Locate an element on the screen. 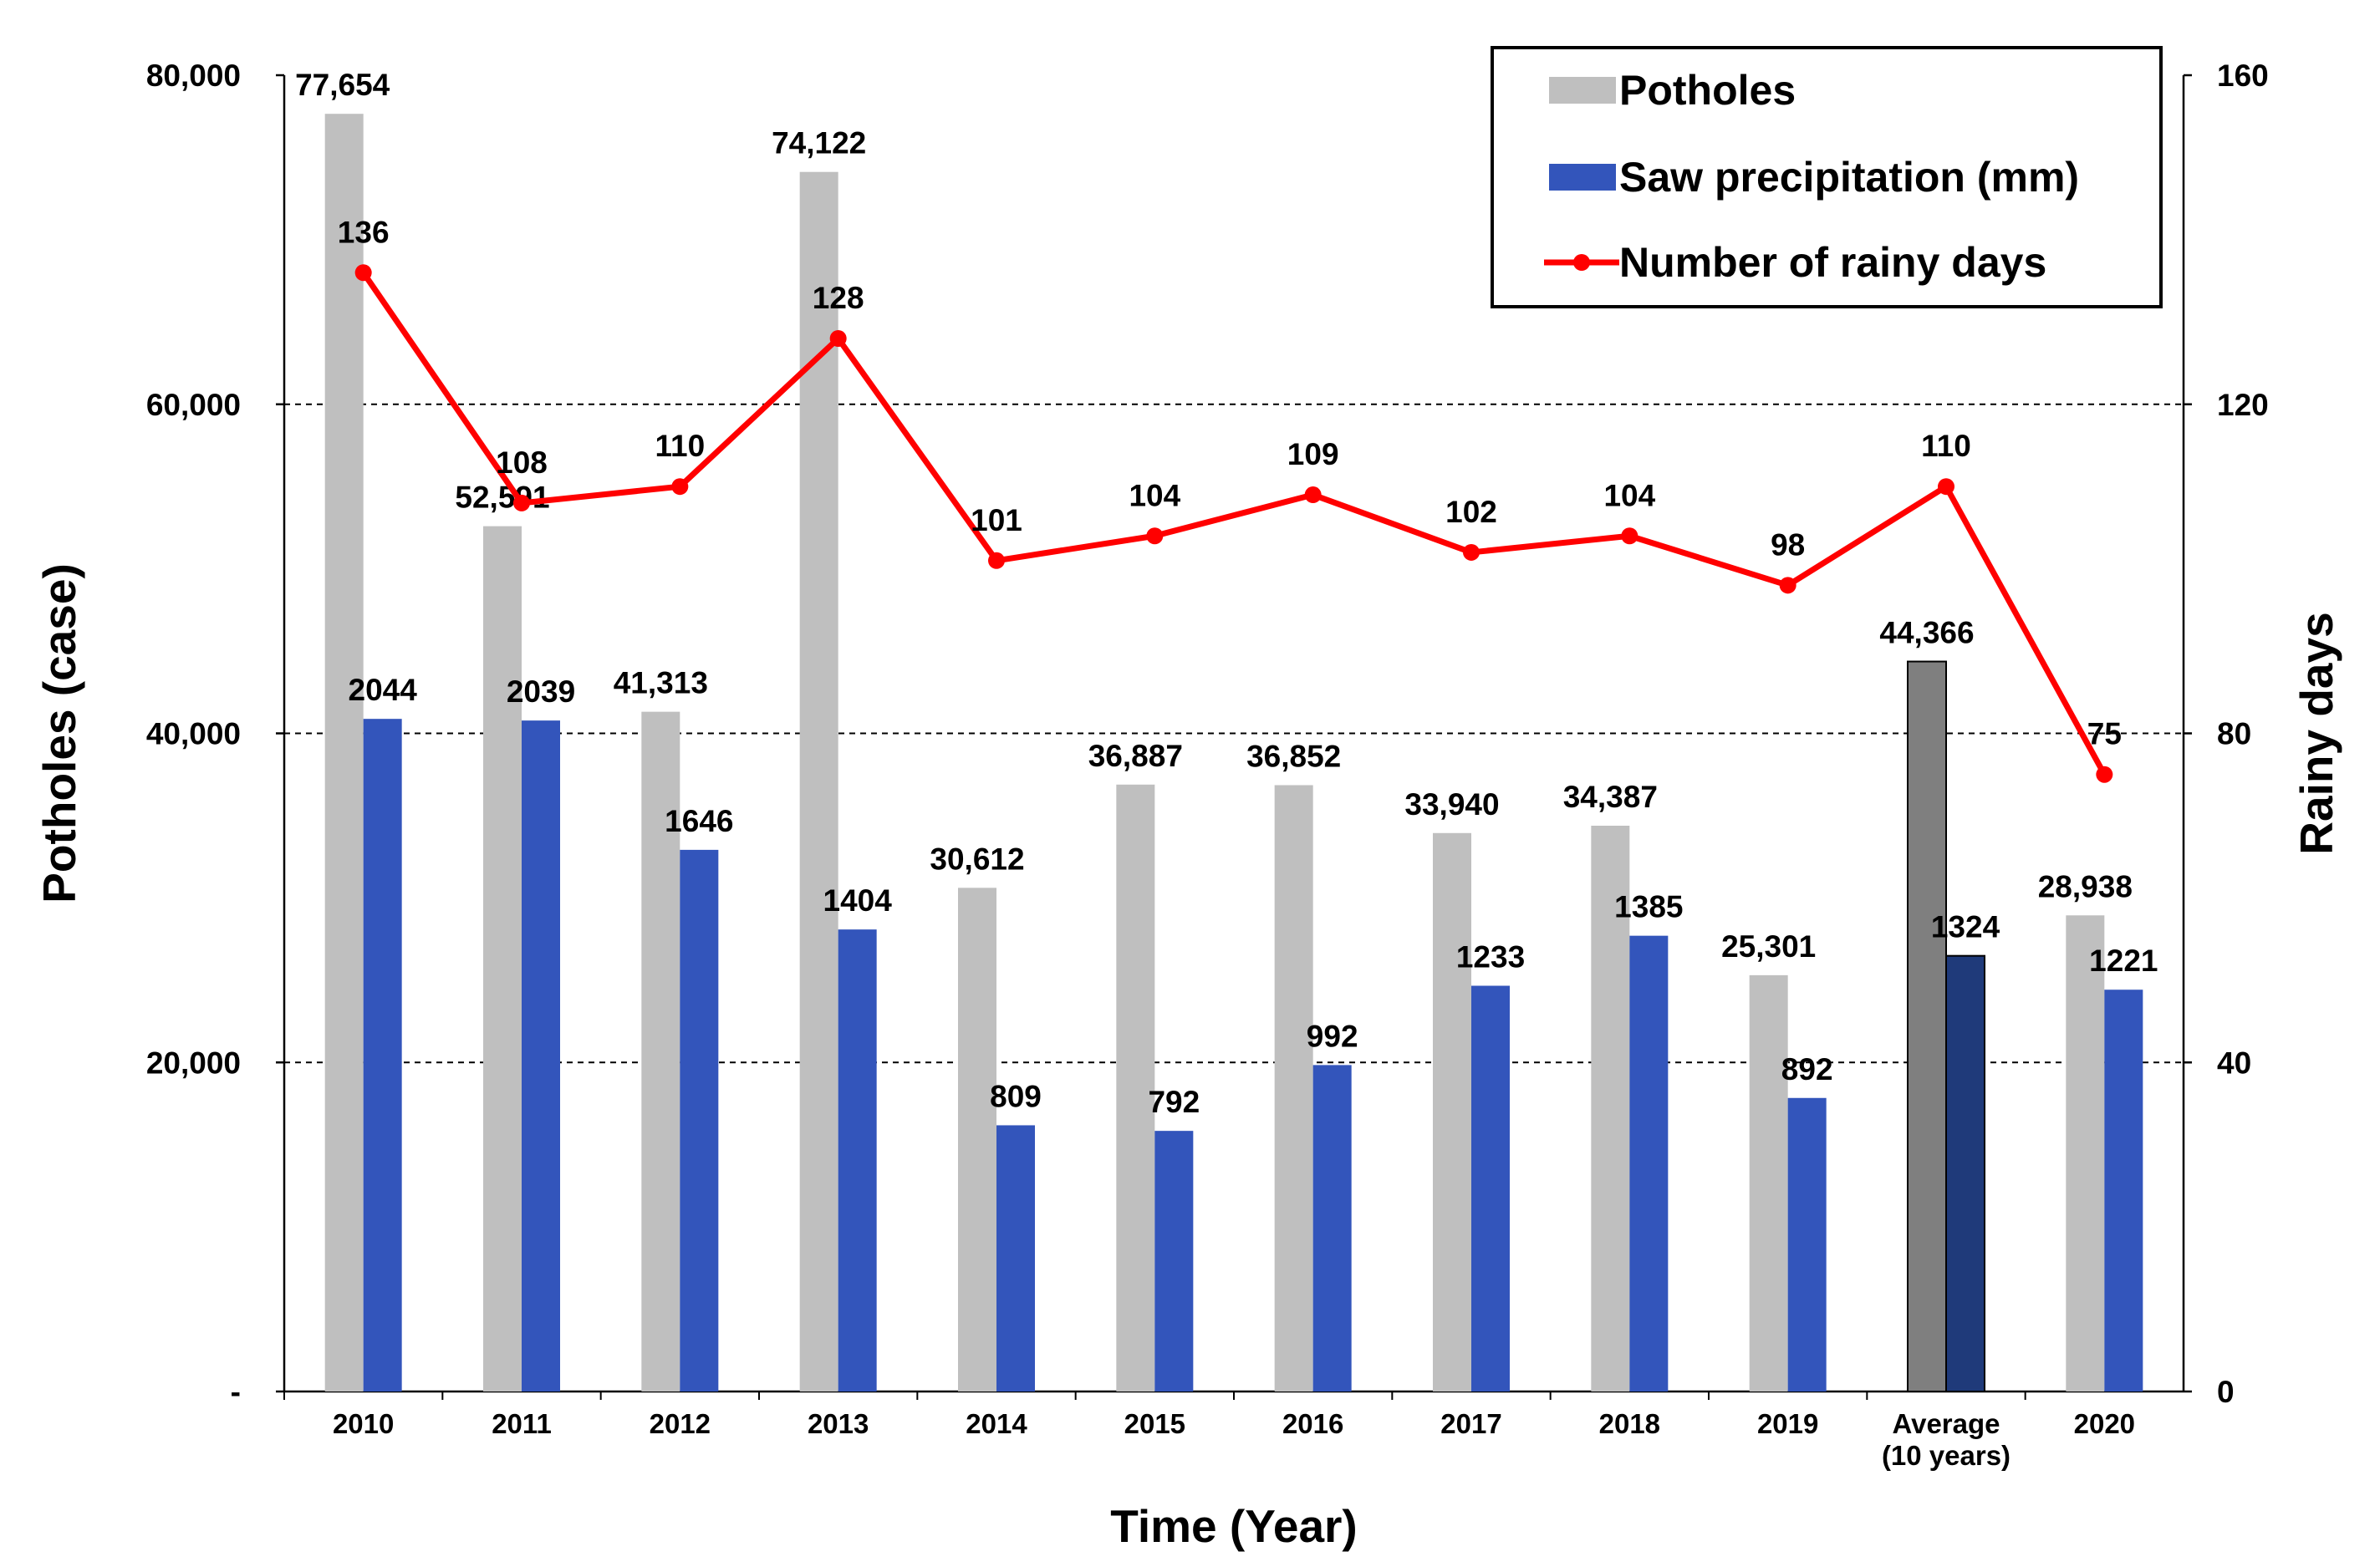 The width and height of the screenshot is (2380, 1567). x-tick-label-line: 2018 is located at coordinates (1629, 1423).